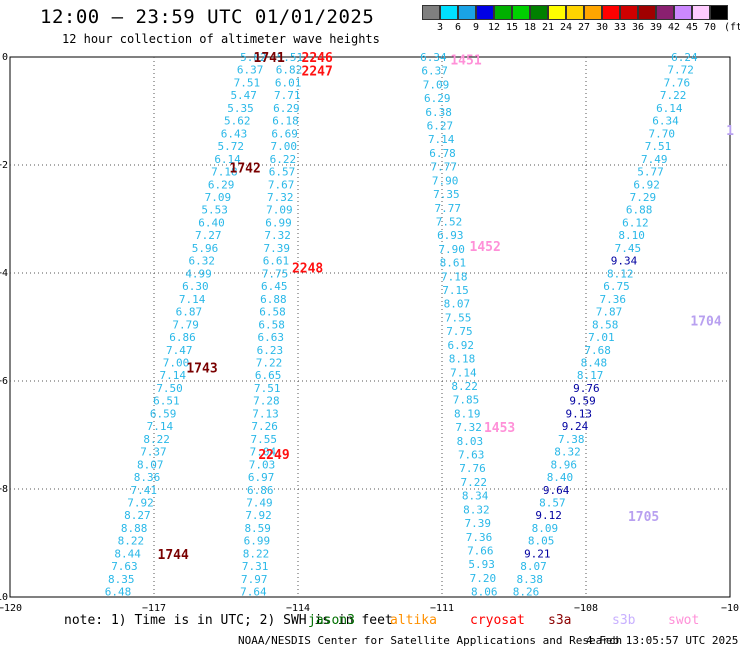 The image size is (740, 650). I want to click on swh-value: 7.13, so click(265, 413).